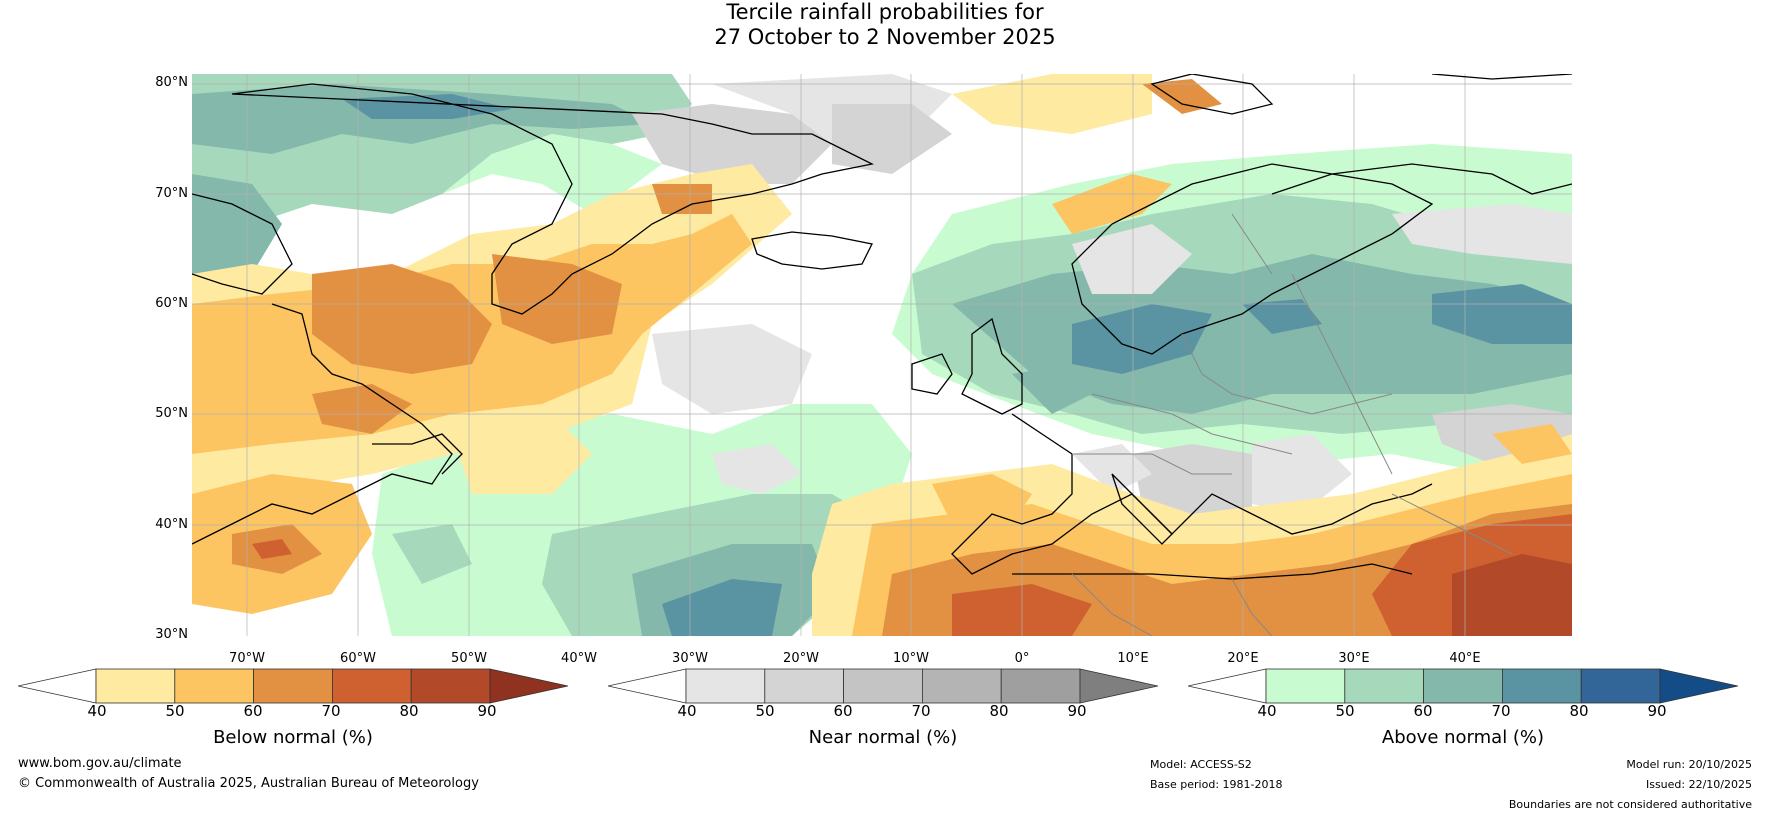 The height and width of the screenshot is (816, 1770). Describe the element at coordinates (1112, 204) in the screenshot. I see `below-region-norway-coast` at that location.